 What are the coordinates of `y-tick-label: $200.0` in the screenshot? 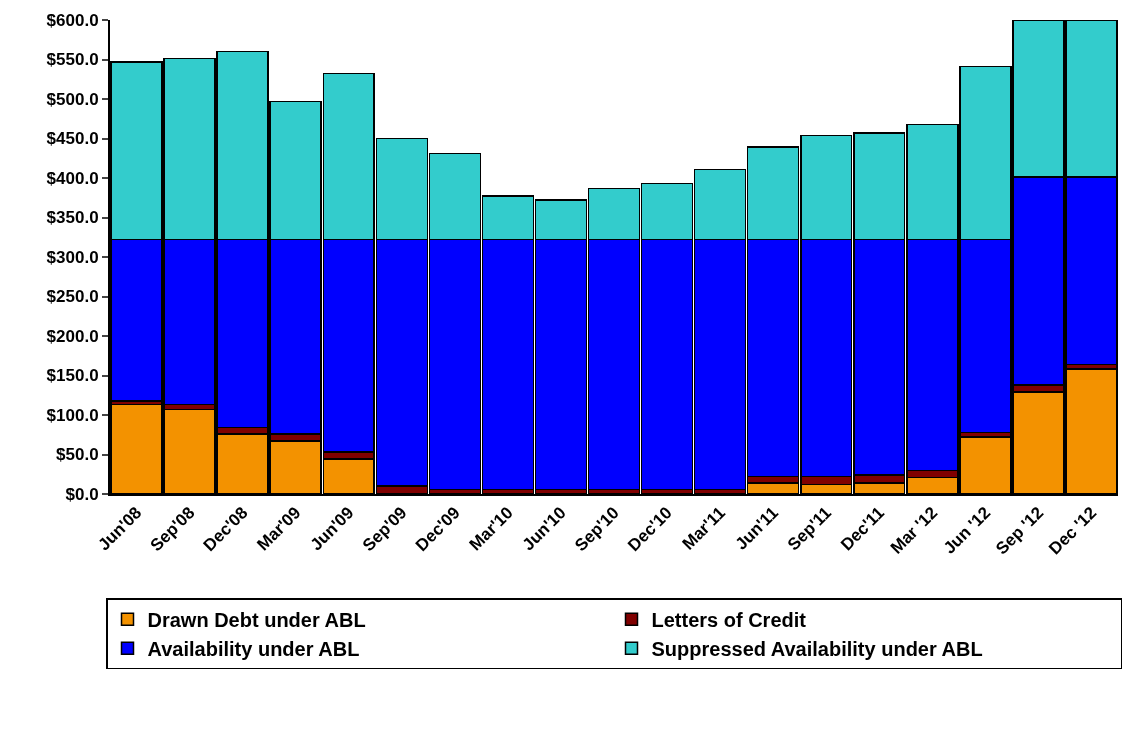 It's located at (72, 336).